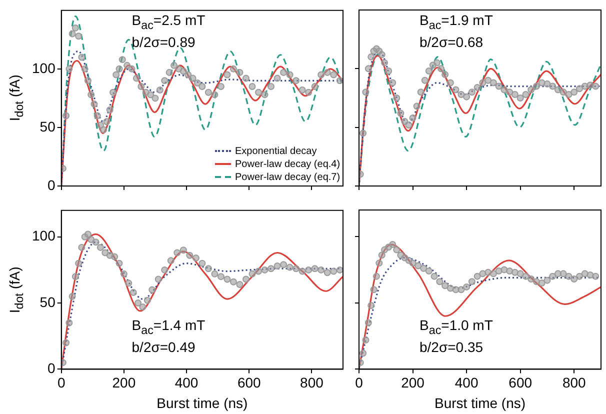  What do you see at coordinates (312, 382) in the screenshot?
I see `x-tick-label: 800` at bounding box center [312, 382].